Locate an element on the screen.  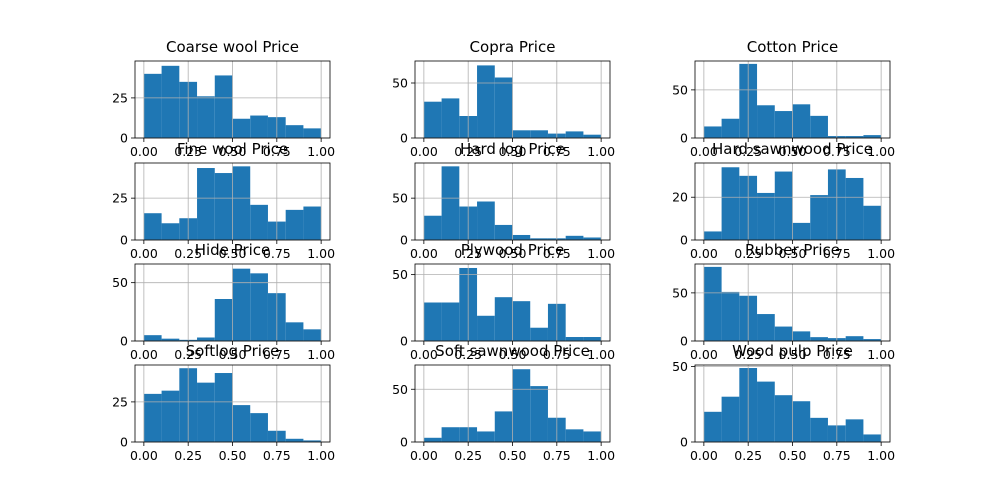
subplot-12: 0.00 0.25 0.50 0.75 1.00 0 50 Wood pulp Price is located at coordinates (783, 402).